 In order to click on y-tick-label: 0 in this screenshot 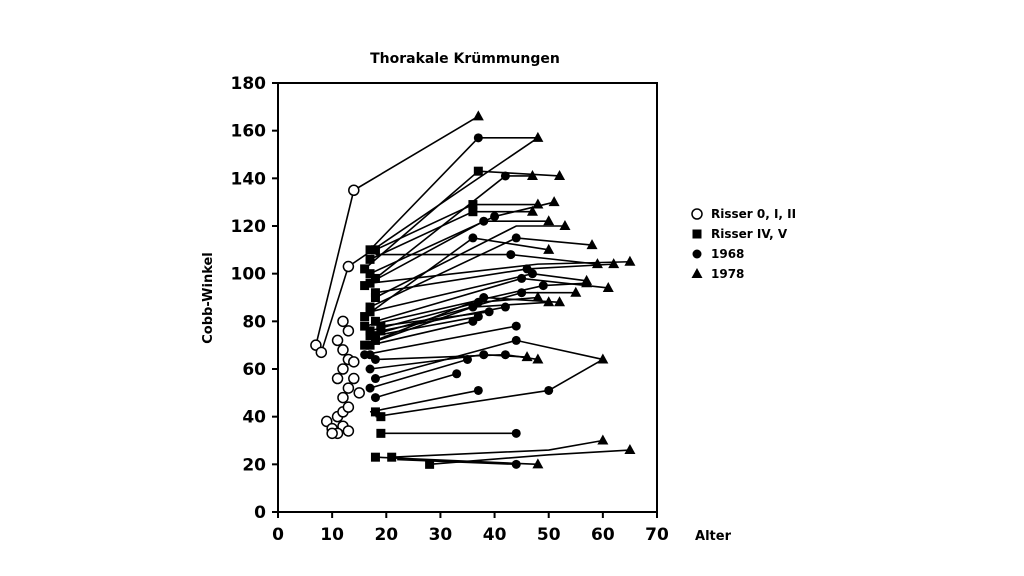, I will do `click(260, 513)`.